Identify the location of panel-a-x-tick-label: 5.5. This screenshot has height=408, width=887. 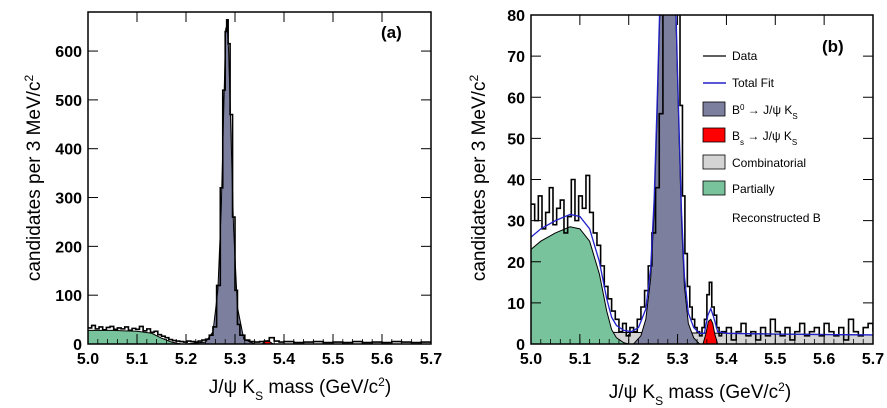
(333, 359).